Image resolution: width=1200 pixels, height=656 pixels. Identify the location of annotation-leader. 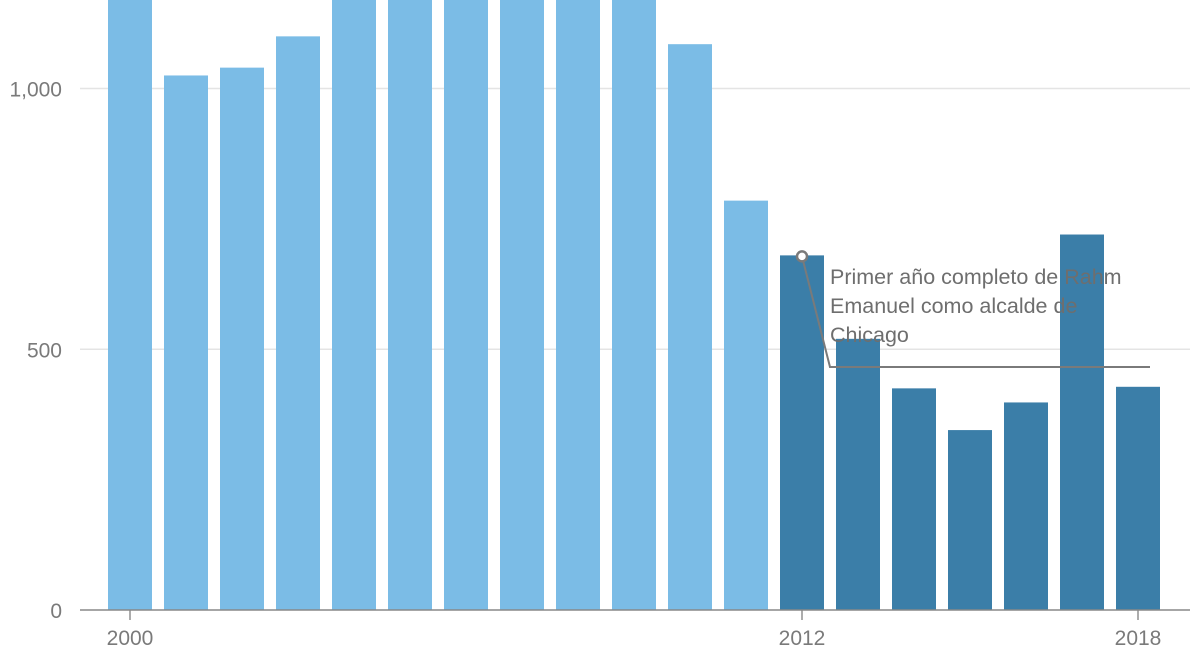
(975, 312).